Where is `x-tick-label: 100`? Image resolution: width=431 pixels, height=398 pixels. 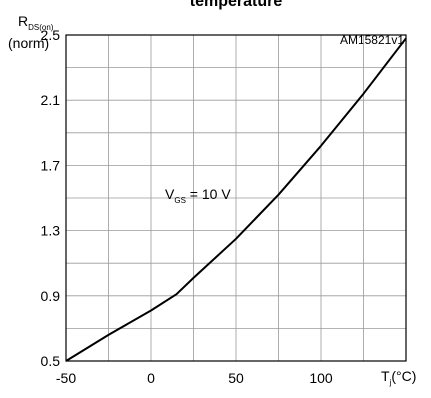
x-tick-label: 100 is located at coordinates (321, 378).